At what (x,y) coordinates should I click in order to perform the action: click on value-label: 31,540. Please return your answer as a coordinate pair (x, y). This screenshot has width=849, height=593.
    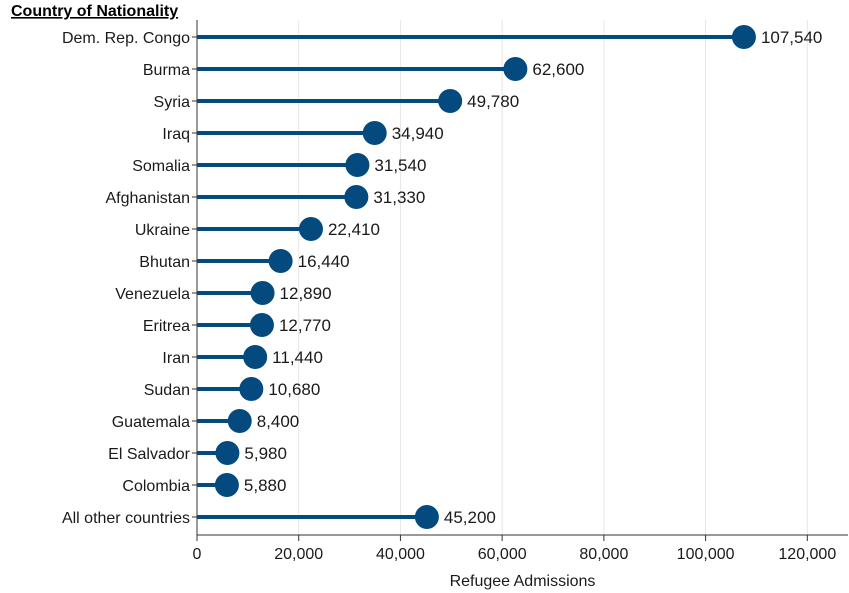
    Looking at the image, I should click on (400, 165).